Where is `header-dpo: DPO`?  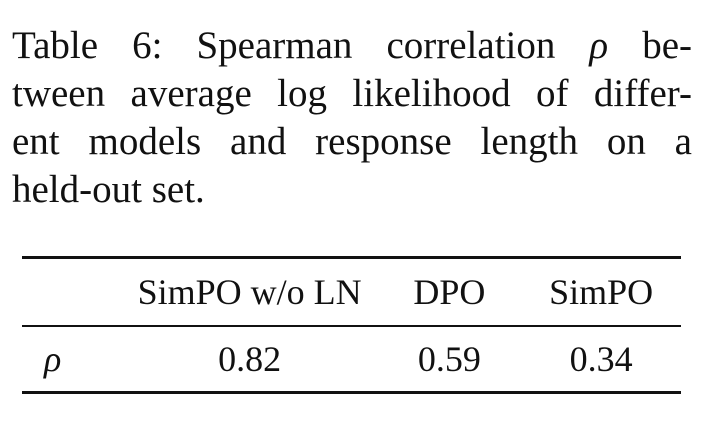 header-dpo: DPO is located at coordinates (449, 292).